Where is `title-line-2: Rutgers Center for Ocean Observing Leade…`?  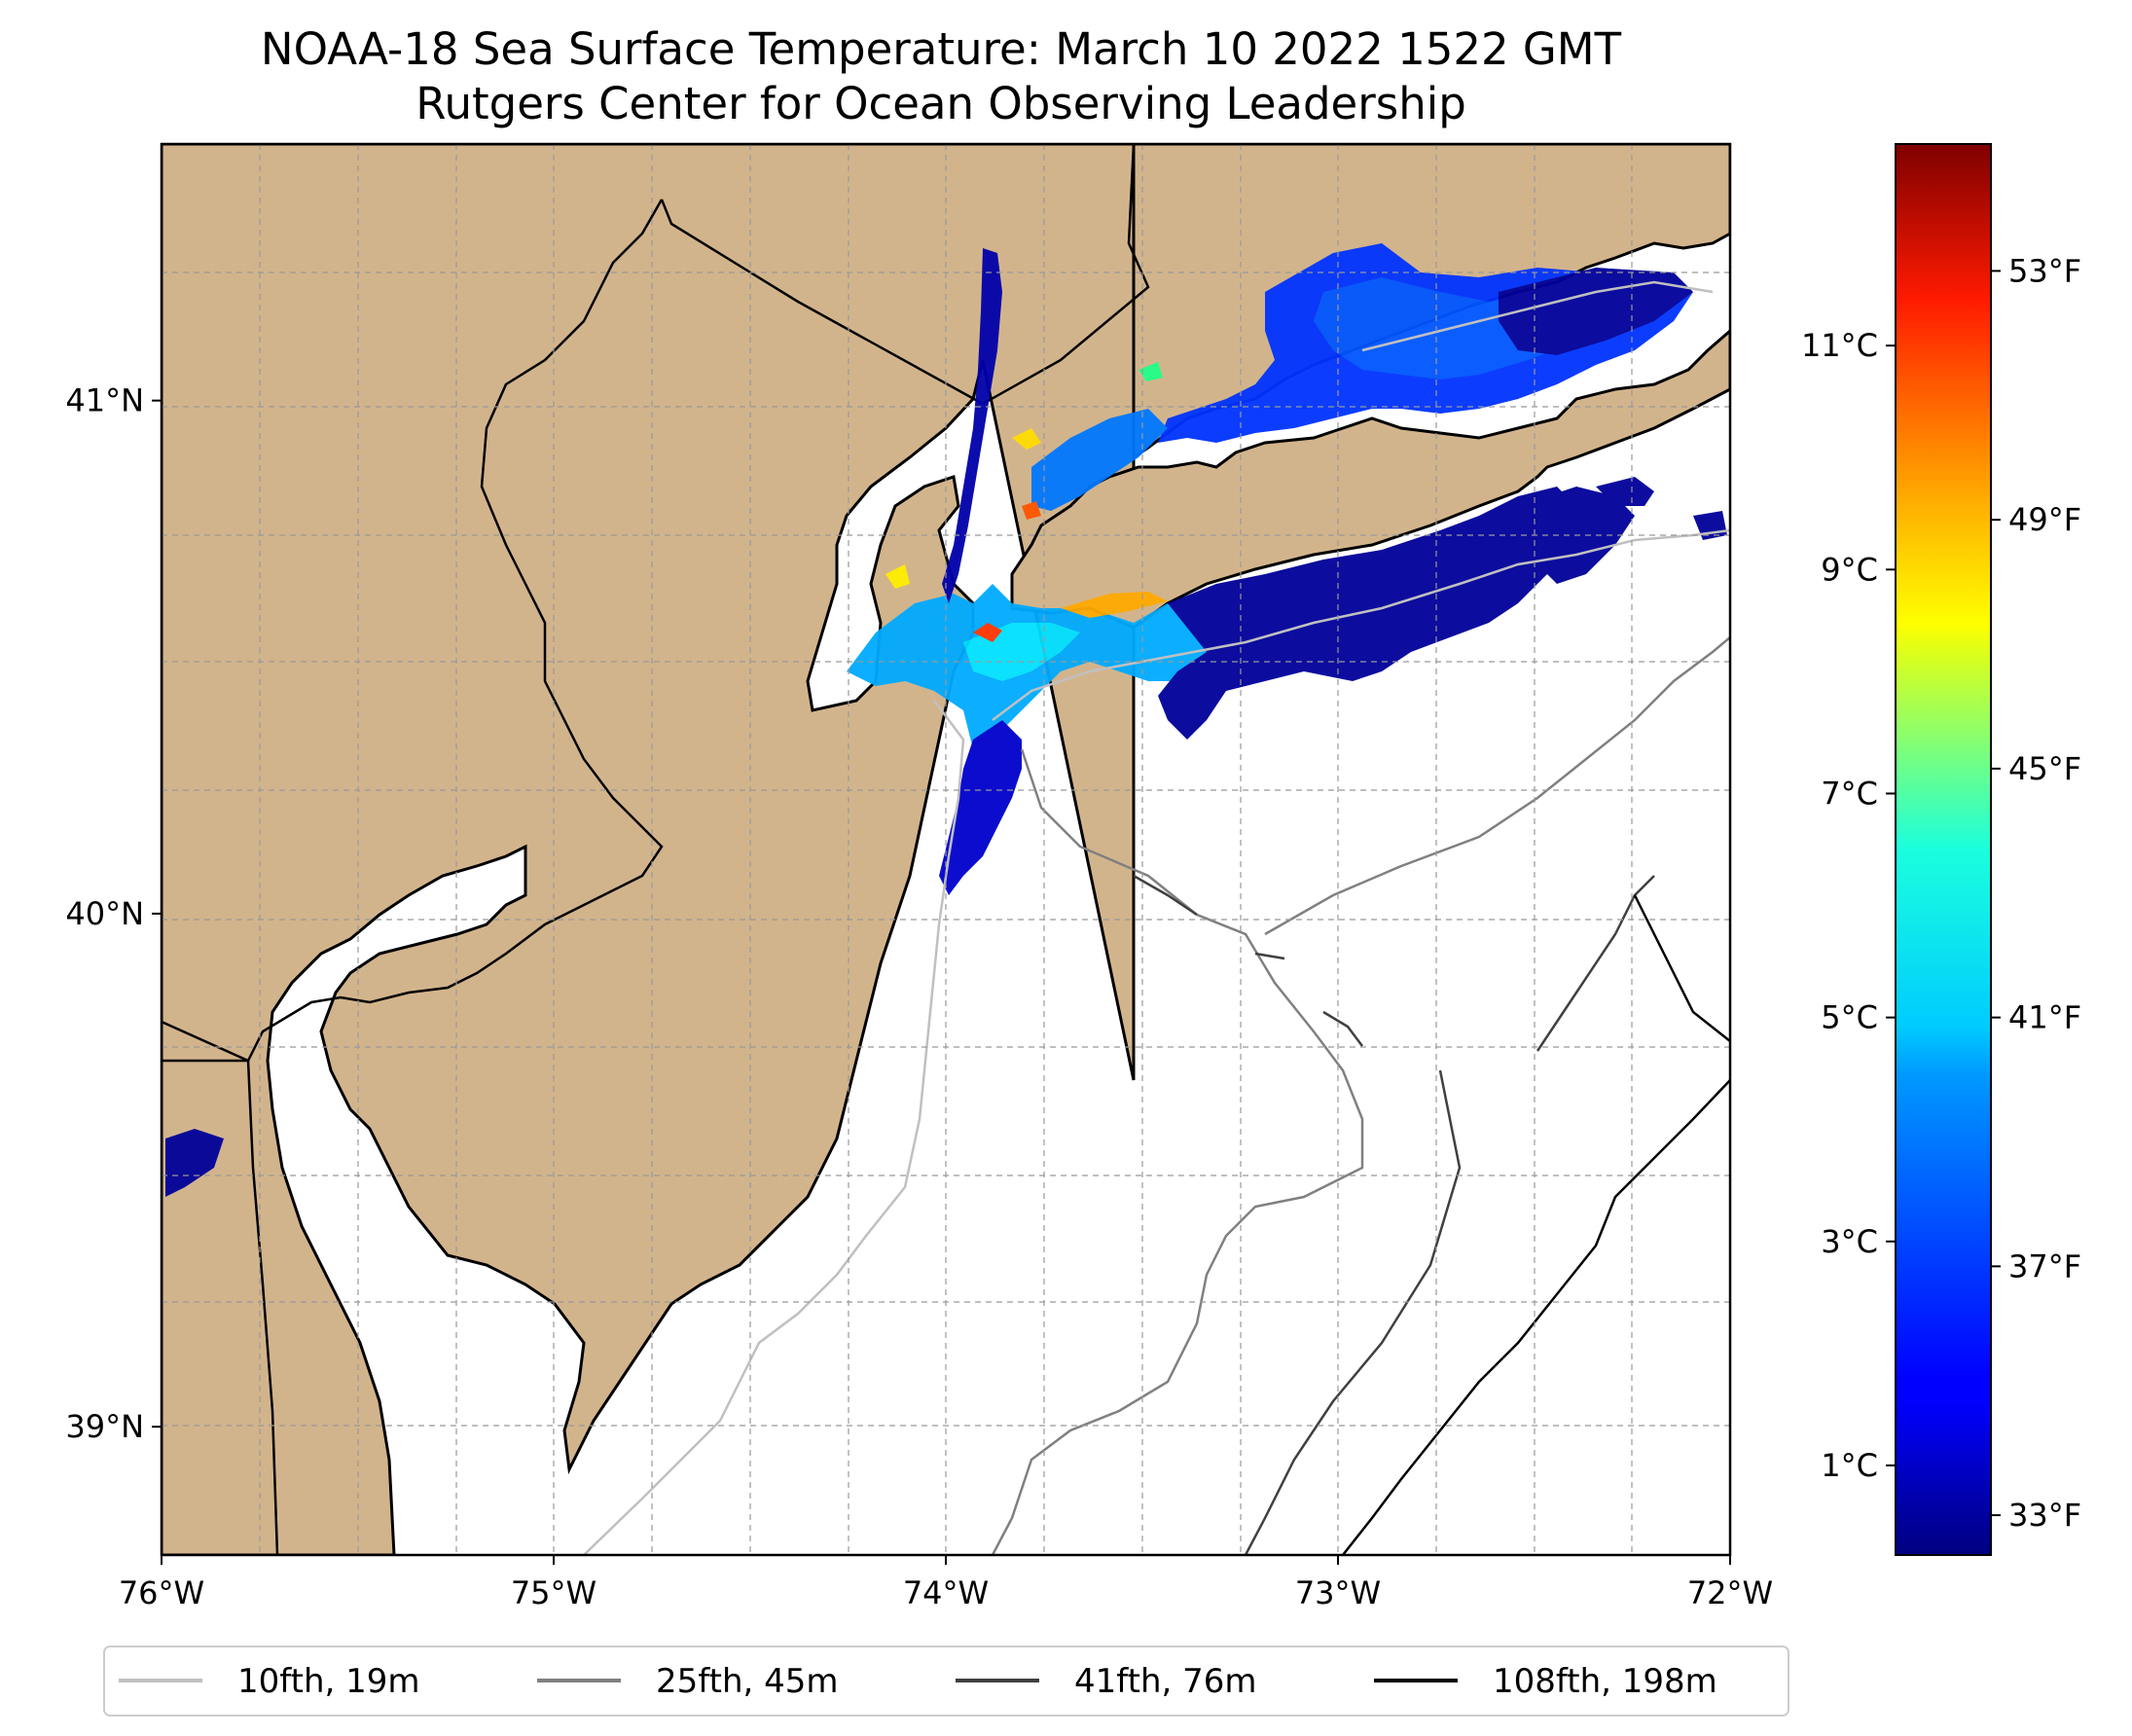 title-line-2: Rutgers Center for Ocean Observing Leade… is located at coordinates (941, 104).